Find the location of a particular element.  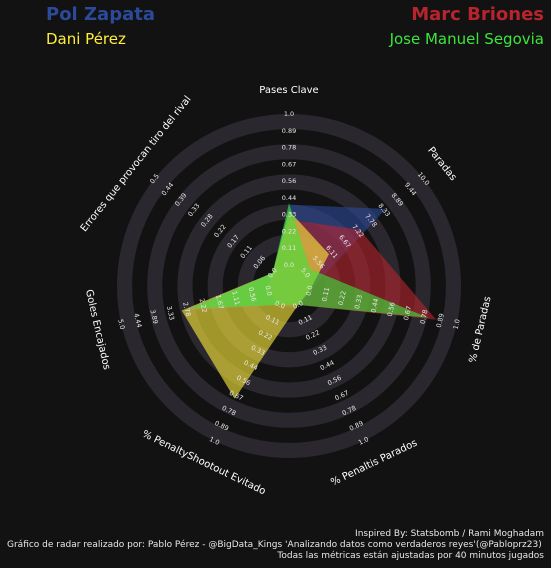

tick-label: 5.0 is located at coordinates (121, 324).